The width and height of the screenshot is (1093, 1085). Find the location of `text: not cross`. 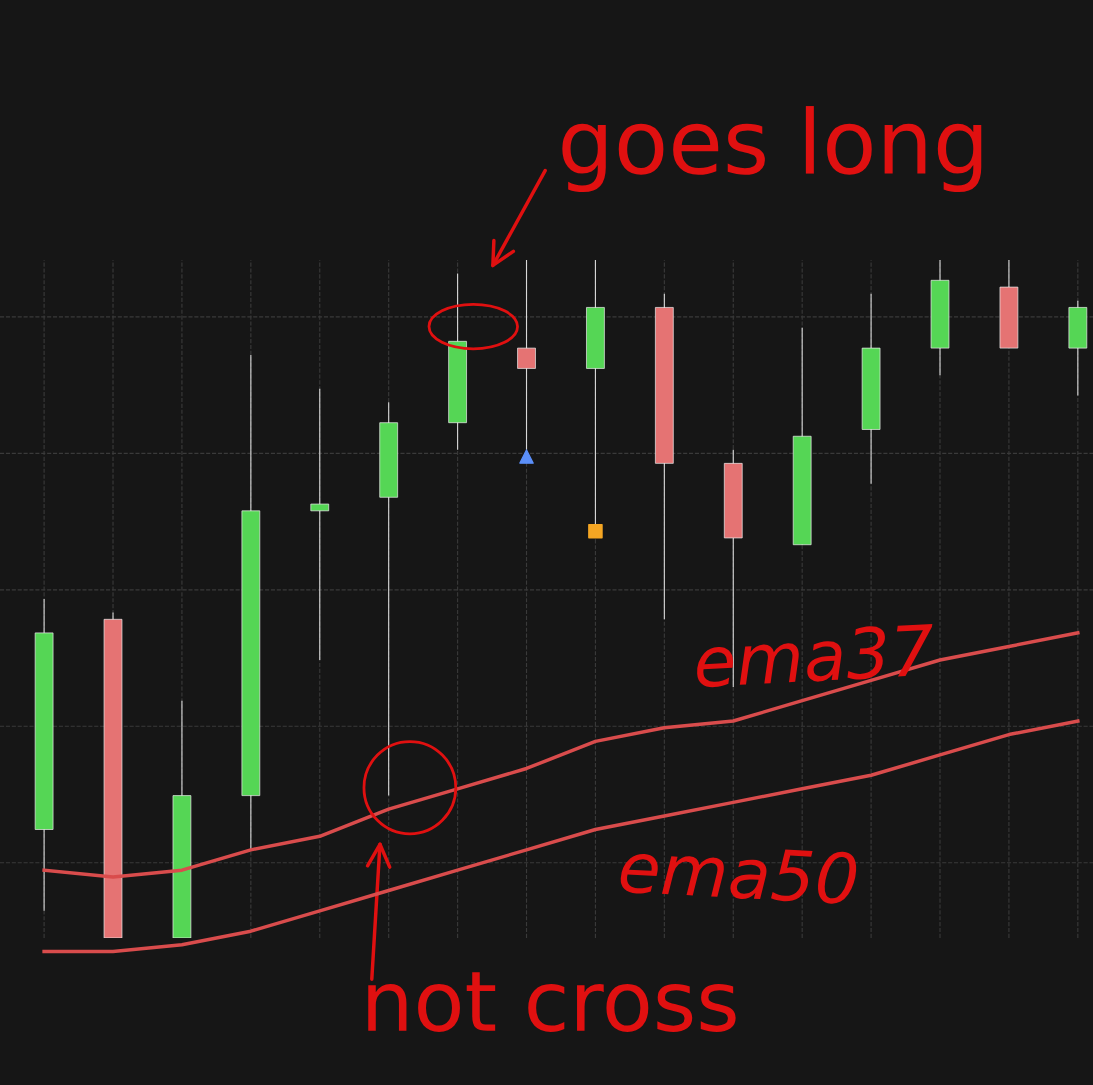

text: not cross is located at coordinates (552, 1002).